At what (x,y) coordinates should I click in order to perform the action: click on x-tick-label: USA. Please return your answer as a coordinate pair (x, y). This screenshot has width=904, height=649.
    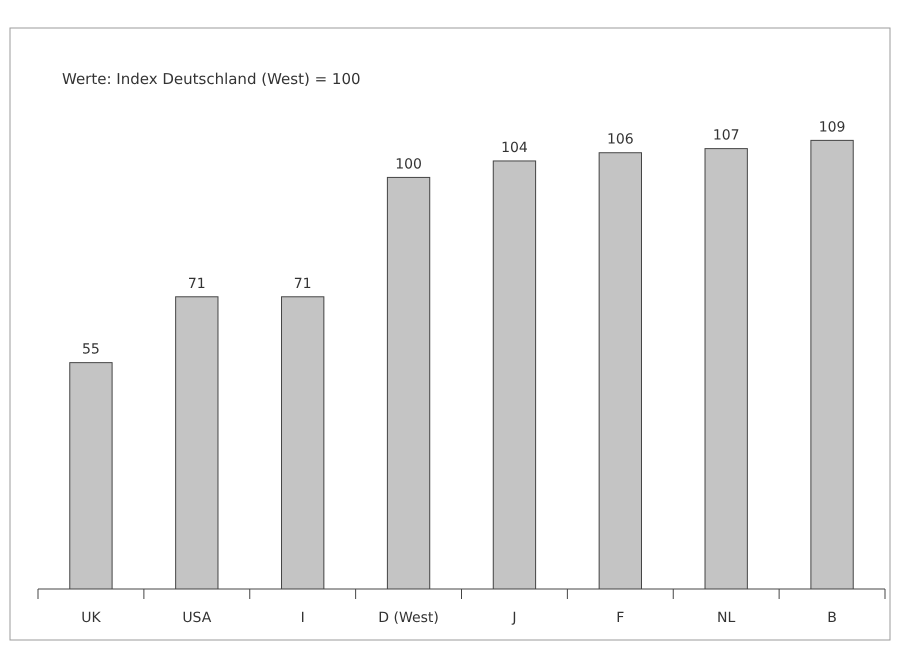
    Looking at the image, I should click on (197, 618).